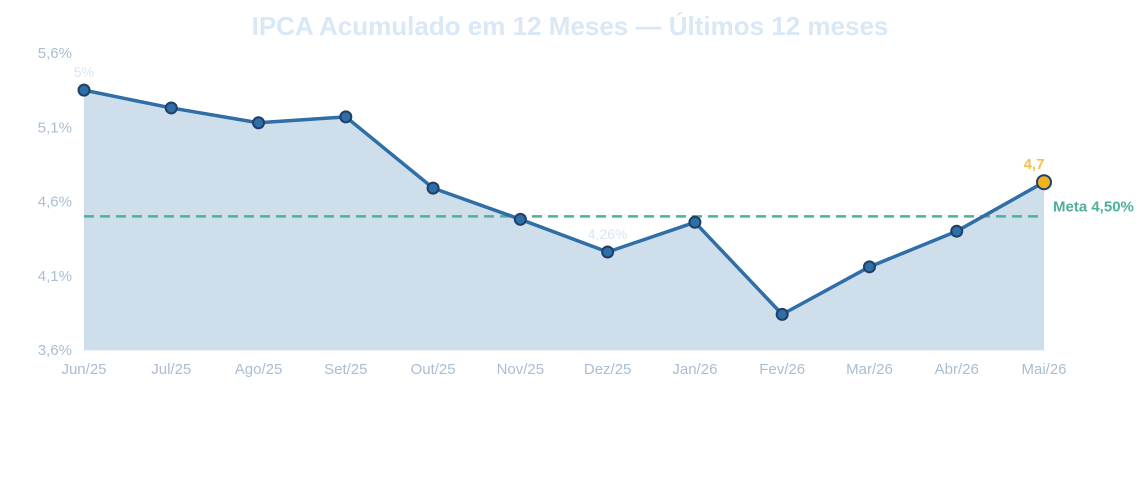  I want to click on y-axis-tick-labels: 3,6% 4,1% 4,6% 5,1% 5,6%, so click(55, 202).